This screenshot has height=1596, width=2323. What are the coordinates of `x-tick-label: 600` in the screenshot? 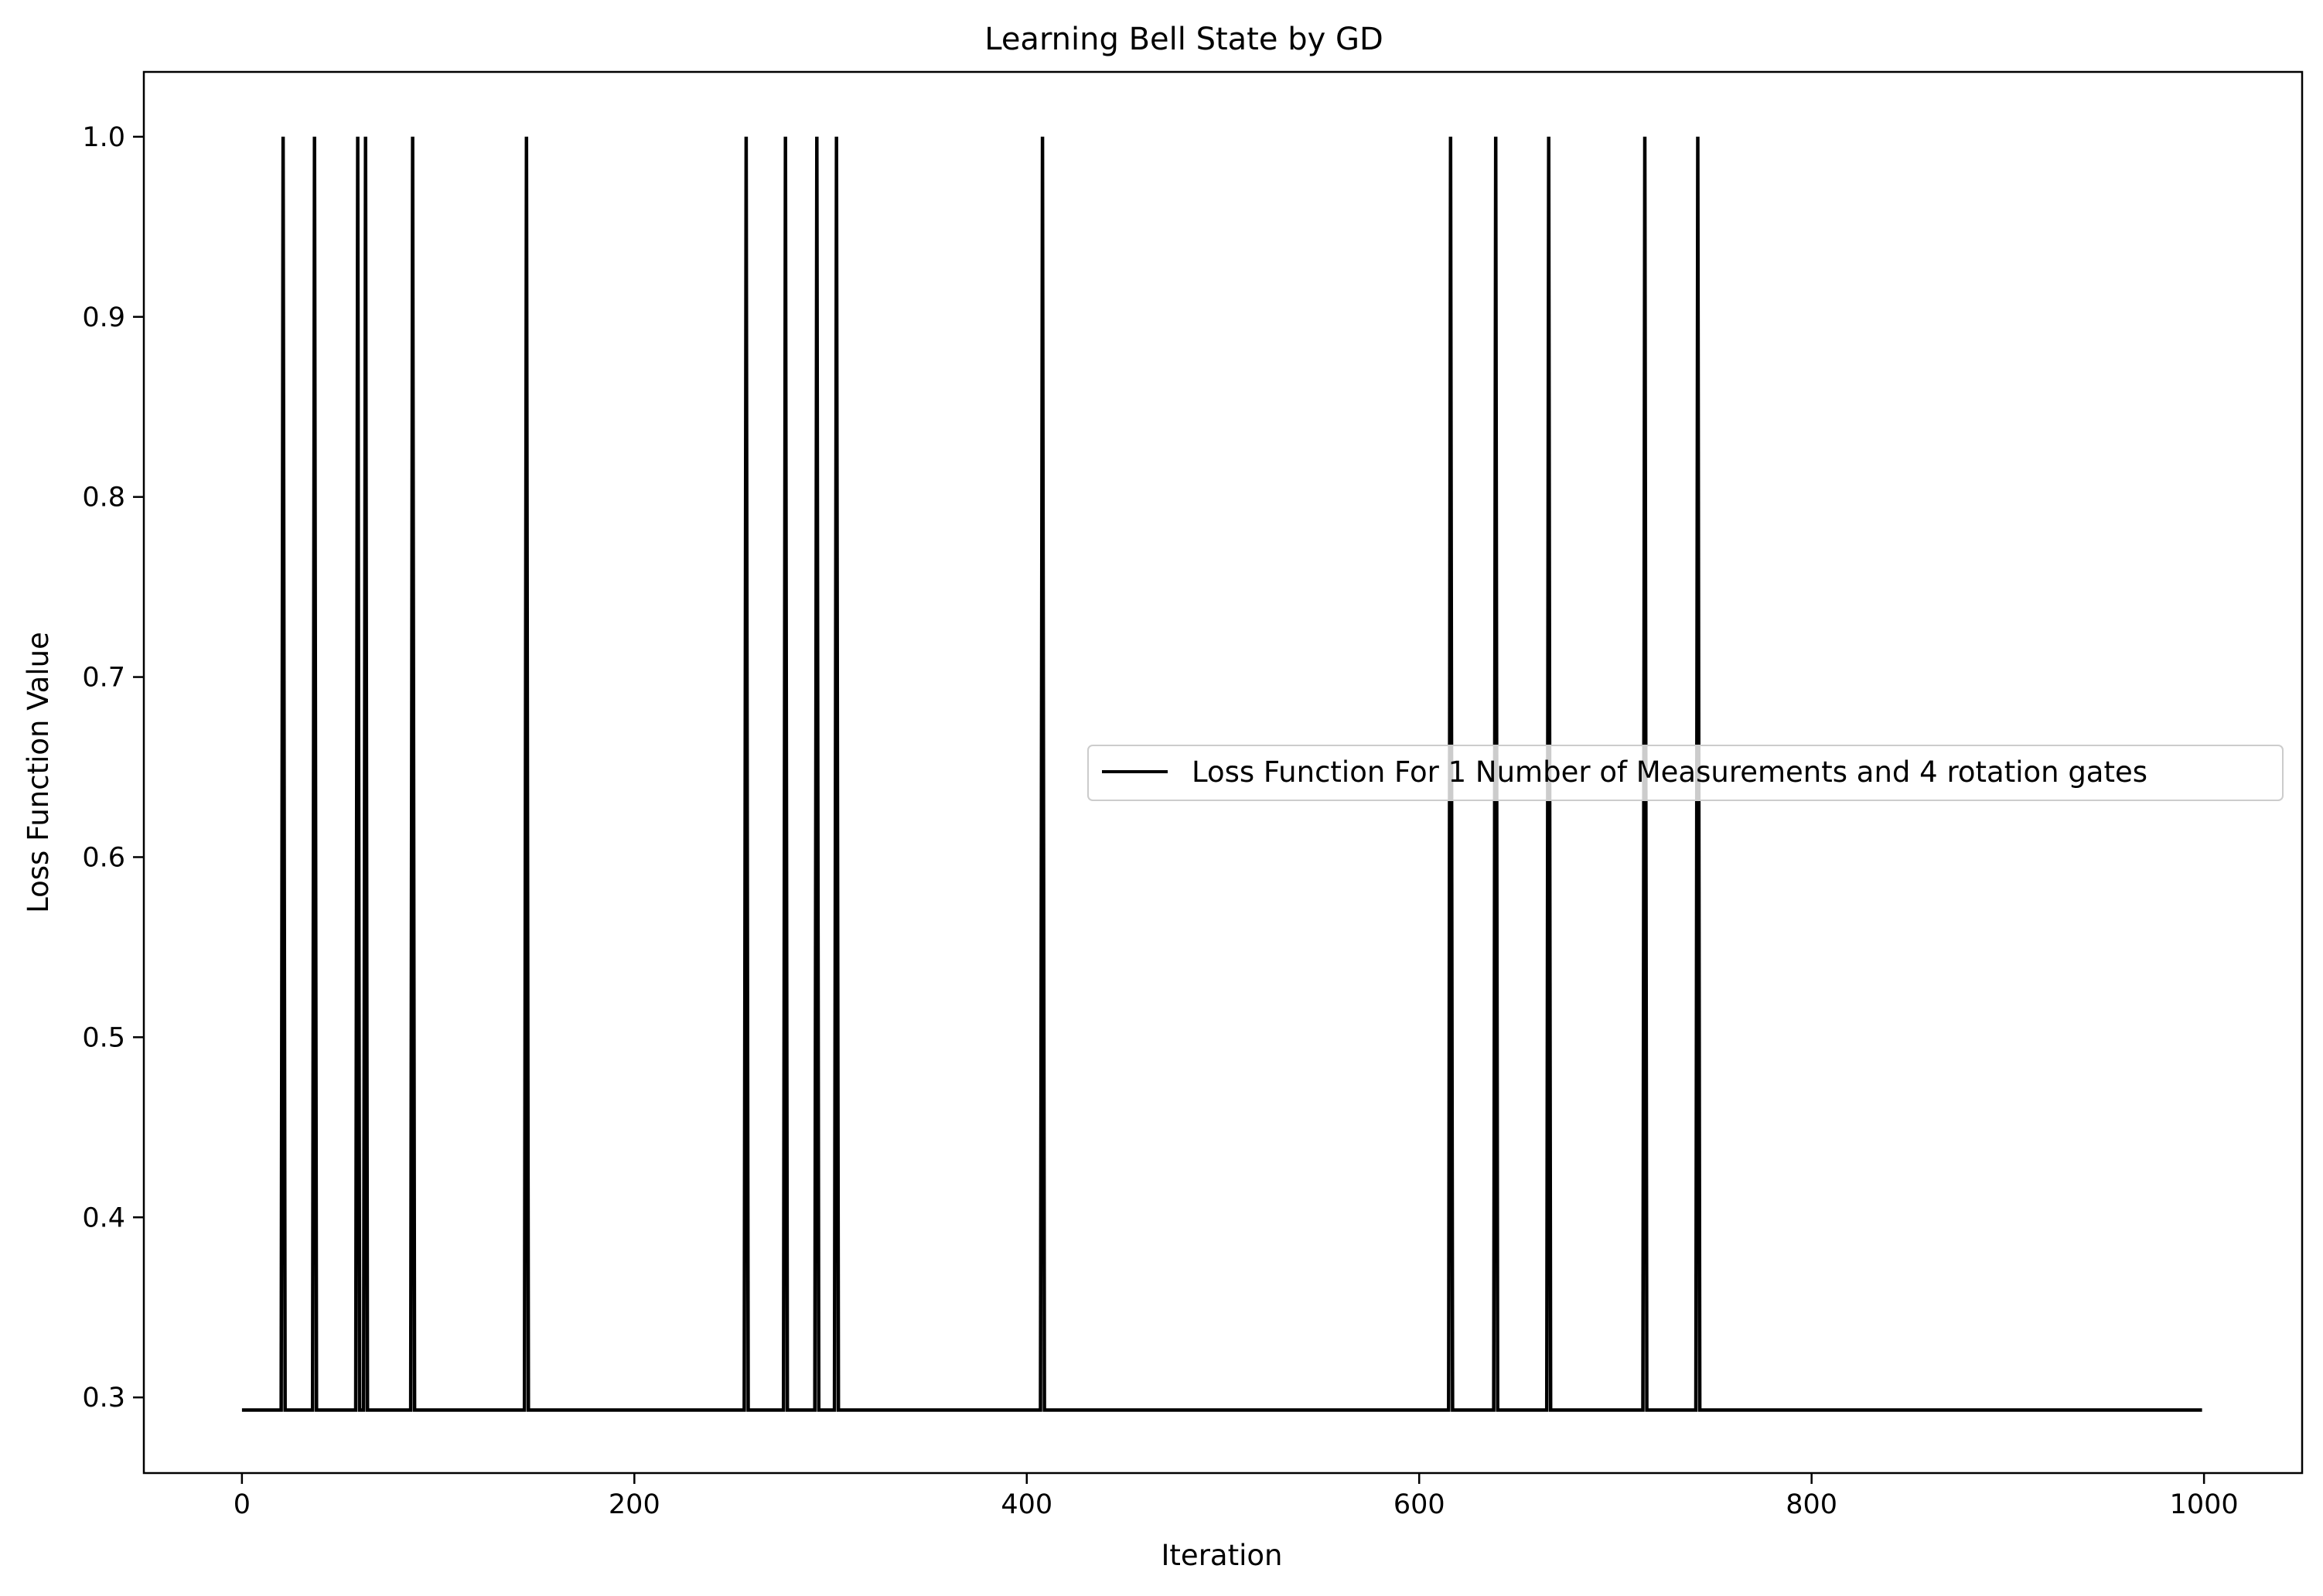 It's located at (1419, 1504).